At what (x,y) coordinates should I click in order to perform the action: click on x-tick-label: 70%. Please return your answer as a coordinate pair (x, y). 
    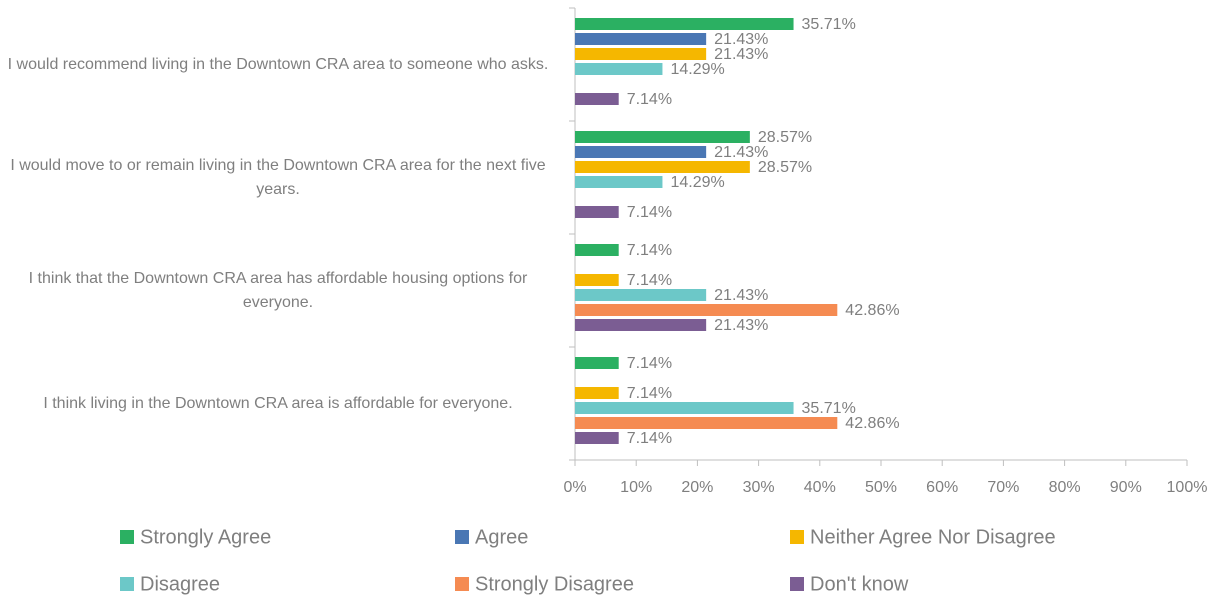
    Looking at the image, I should click on (1003, 487).